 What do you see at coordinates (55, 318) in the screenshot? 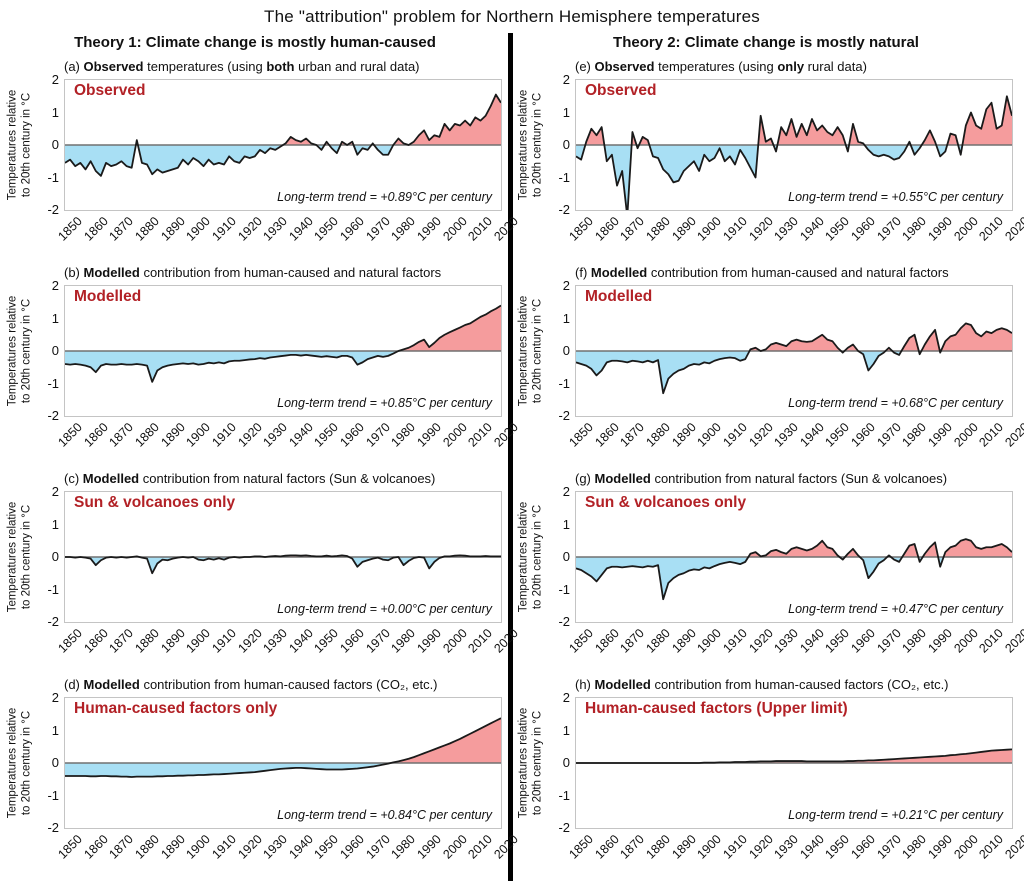
I see `y-tick: 1` at bounding box center [55, 318].